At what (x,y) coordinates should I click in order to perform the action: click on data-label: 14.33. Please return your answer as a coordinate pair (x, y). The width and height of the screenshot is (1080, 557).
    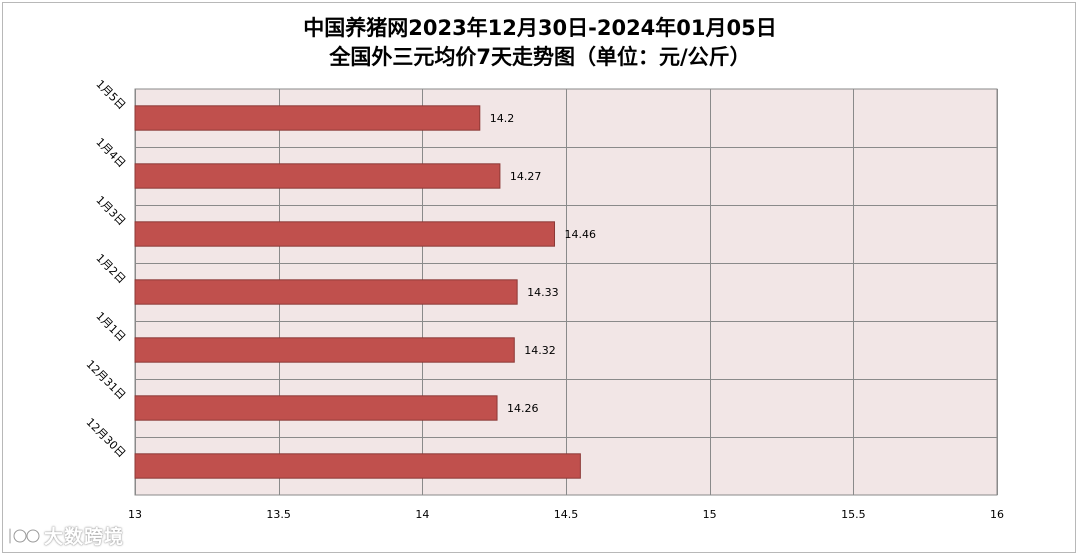
    Looking at the image, I should click on (543, 292).